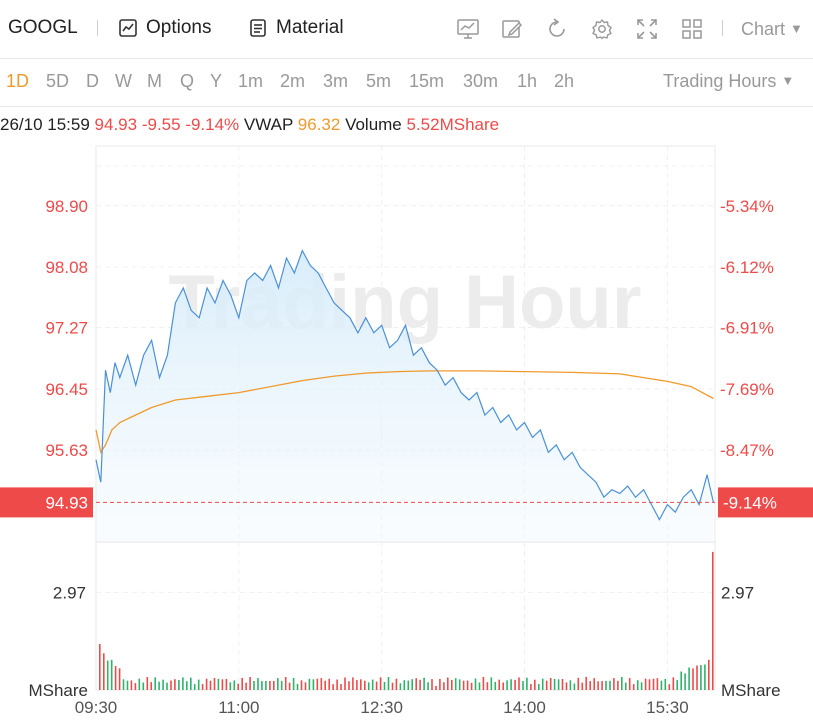  I want to click on x-tick-label: 09:30, so click(96, 707).